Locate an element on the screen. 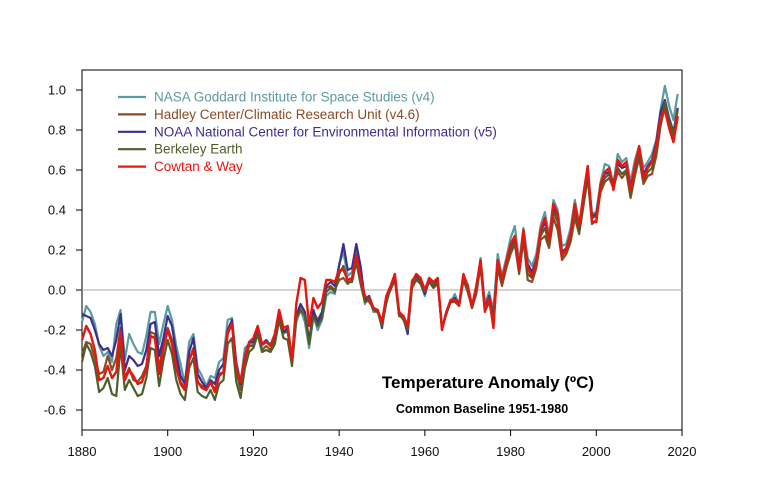  x-tick-label: 1960 is located at coordinates (424, 451).